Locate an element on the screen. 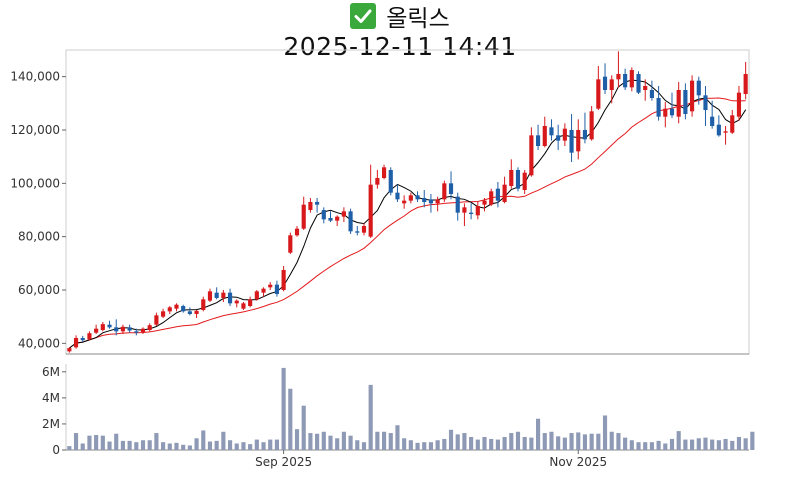  price-y-tick-label: 60,000 is located at coordinates (39, 290).